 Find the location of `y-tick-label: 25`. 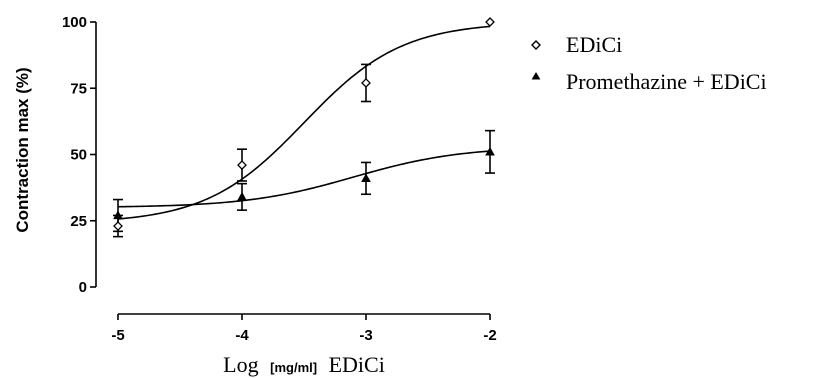

y-tick-label: 25 is located at coordinates (78, 221).